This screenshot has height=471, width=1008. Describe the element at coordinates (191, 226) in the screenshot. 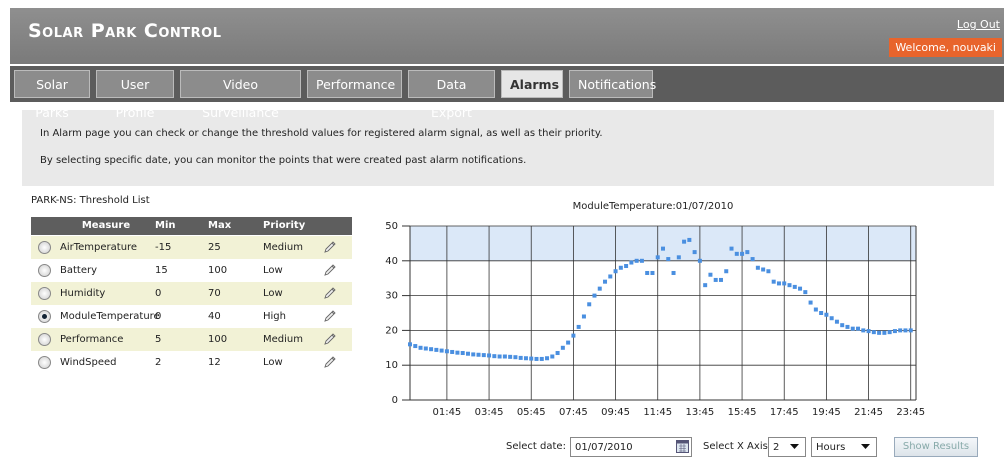

I see `table-header-bar` at that location.